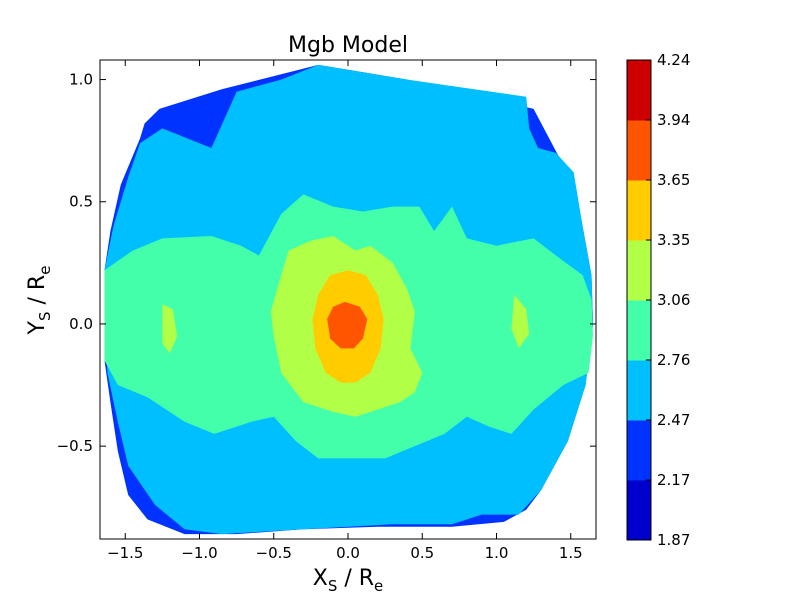 The height and width of the screenshot is (600, 800). I want to click on x-tick-label: −1.5, so click(125, 553).